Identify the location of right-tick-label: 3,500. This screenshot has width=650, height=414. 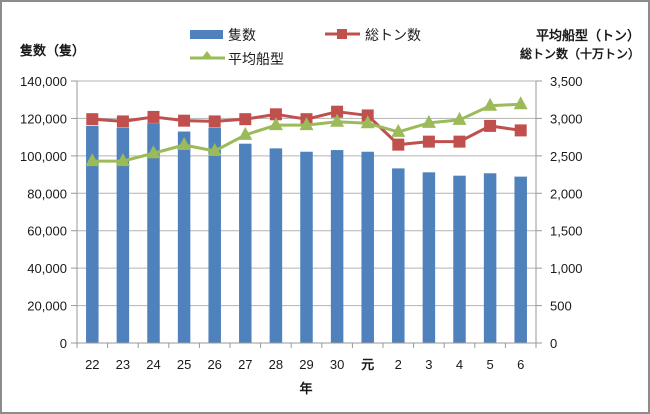
(566, 81).